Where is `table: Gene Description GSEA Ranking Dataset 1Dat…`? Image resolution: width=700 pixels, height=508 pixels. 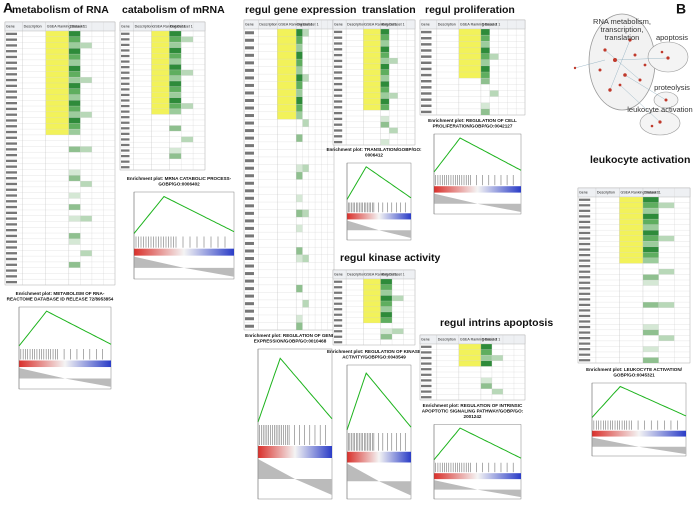 table: Gene Description GSEA Ranking Dataset 1Dat… is located at coordinates (374, 82).